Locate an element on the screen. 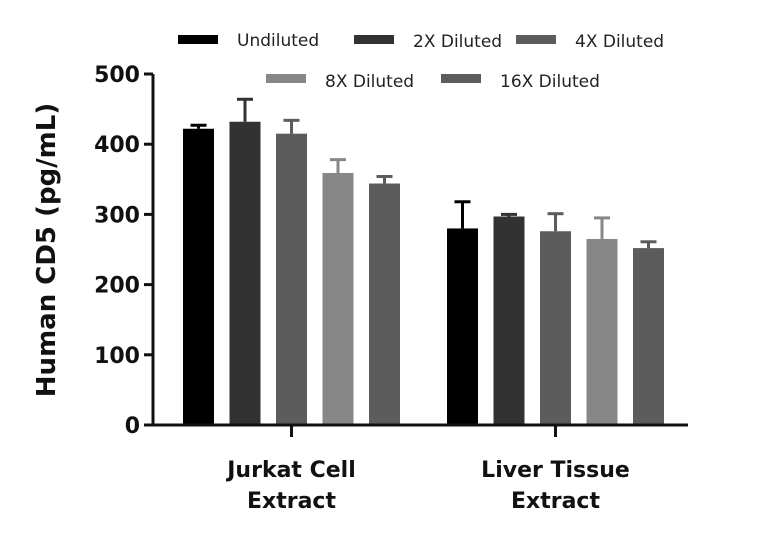 The height and width of the screenshot is (541, 768). legend-label: 2X Diluted is located at coordinates (457, 42).